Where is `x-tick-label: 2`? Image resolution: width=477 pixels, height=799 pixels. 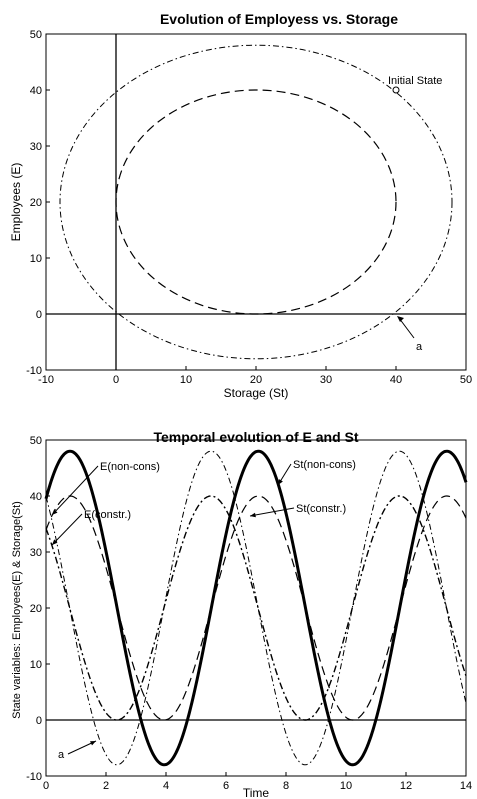
x-tick-label: 2 is located at coordinates (106, 786).